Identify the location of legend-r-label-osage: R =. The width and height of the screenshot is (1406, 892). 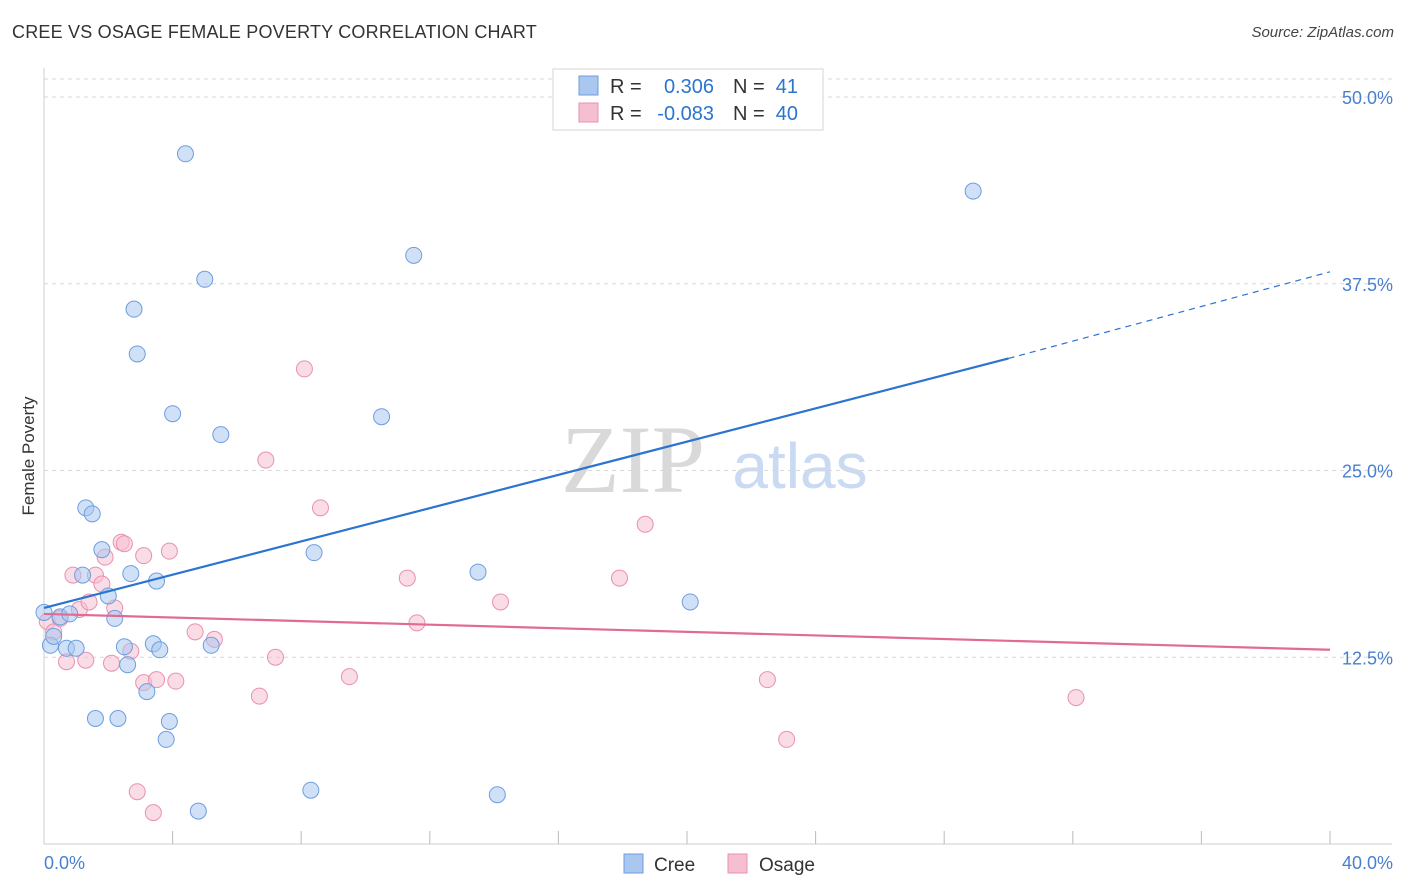
(626, 114).